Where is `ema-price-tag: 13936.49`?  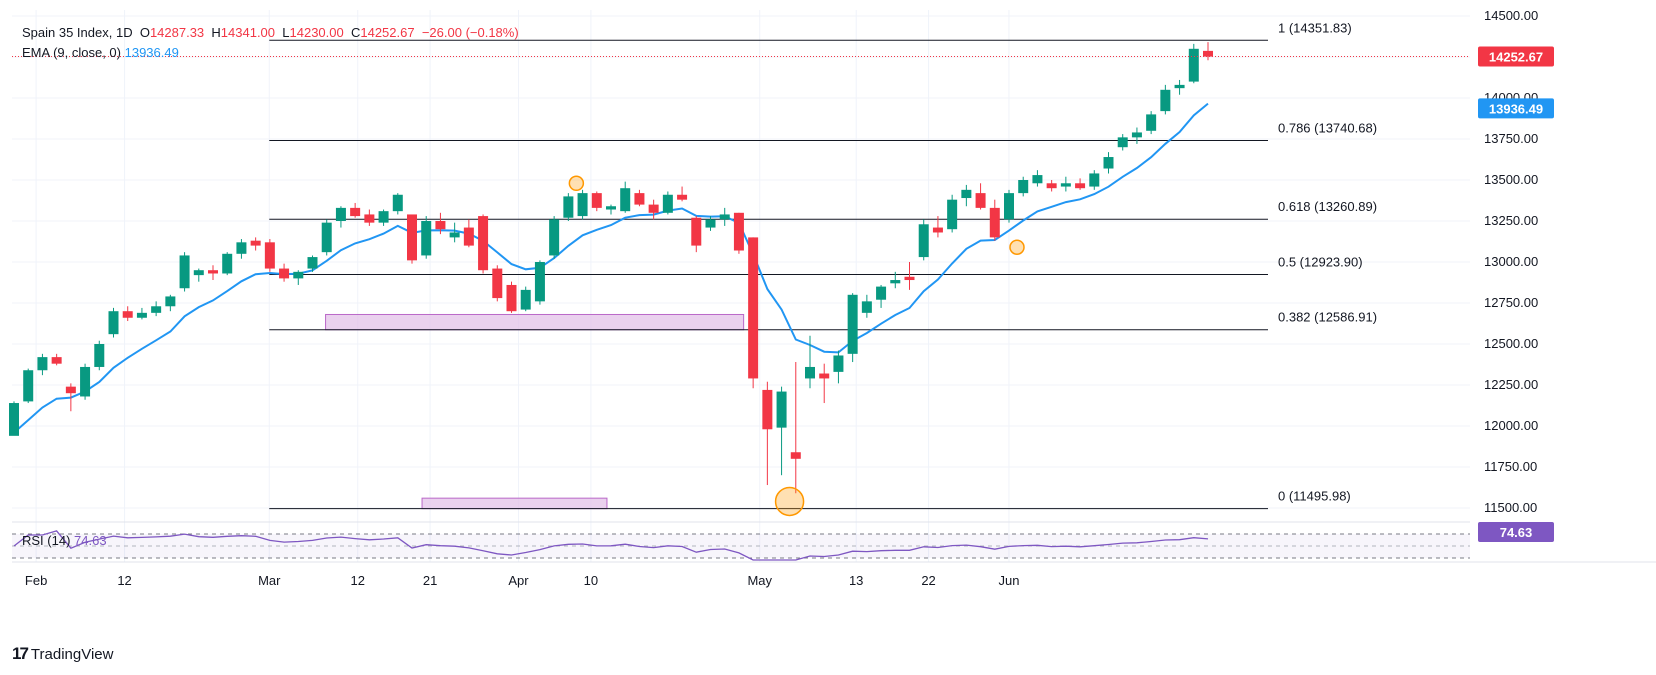 ema-price-tag: 13936.49 is located at coordinates (1516, 108).